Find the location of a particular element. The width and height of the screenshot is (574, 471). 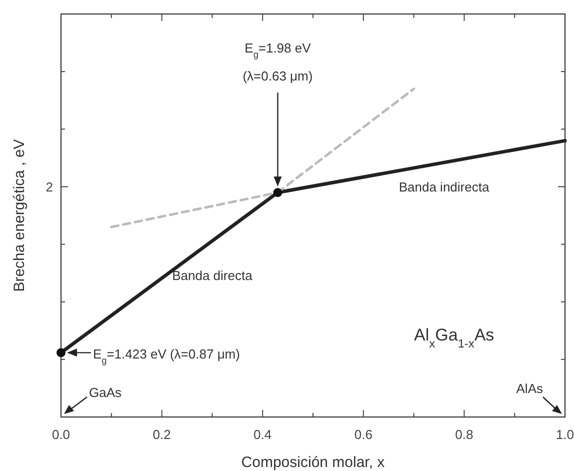

annotation: Banda indirecta is located at coordinates (444, 186).